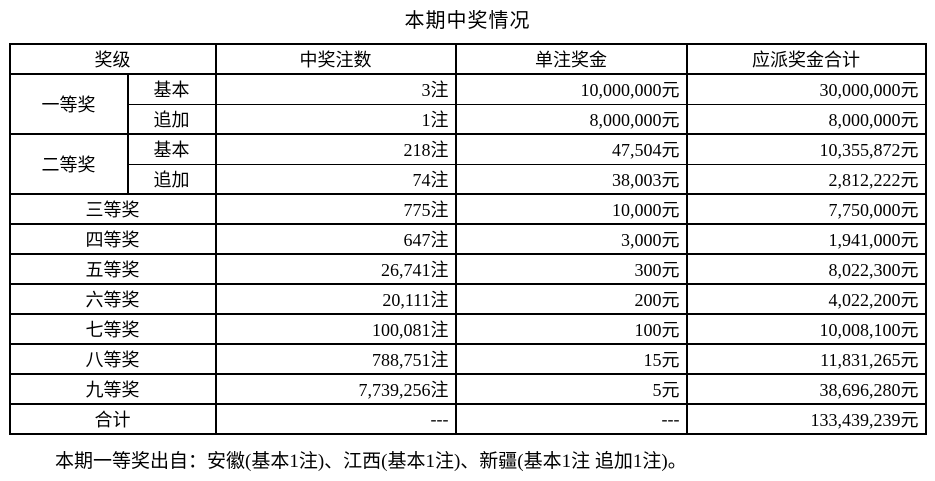  I want to click on table-row: 四等奖 647注 3,000元 1,941,000元, so click(467, 239).